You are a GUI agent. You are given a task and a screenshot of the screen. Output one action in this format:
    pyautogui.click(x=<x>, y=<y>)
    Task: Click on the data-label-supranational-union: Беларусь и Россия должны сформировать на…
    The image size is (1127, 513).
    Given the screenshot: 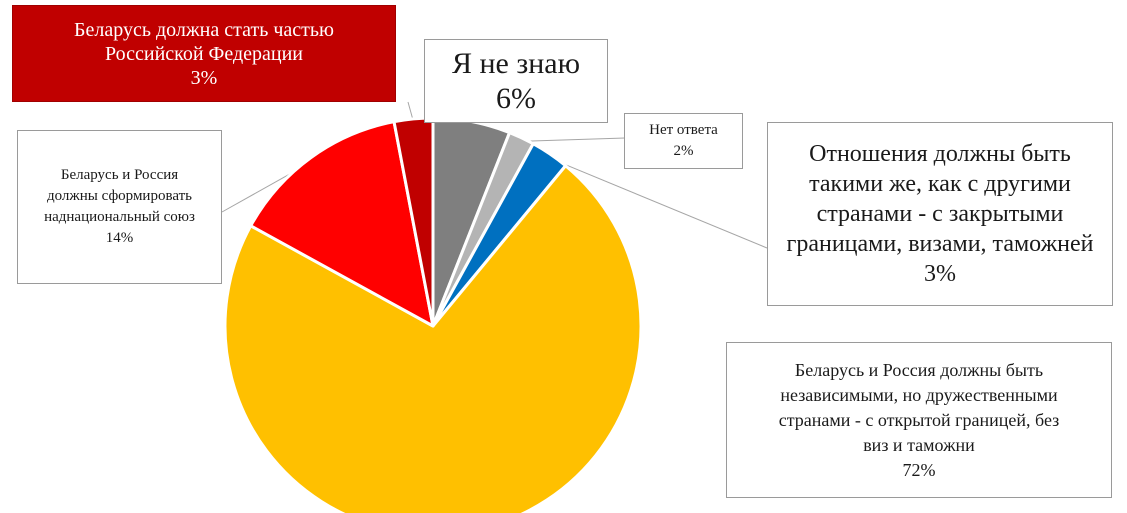 What is the action you would take?
    pyautogui.click(x=119, y=207)
    